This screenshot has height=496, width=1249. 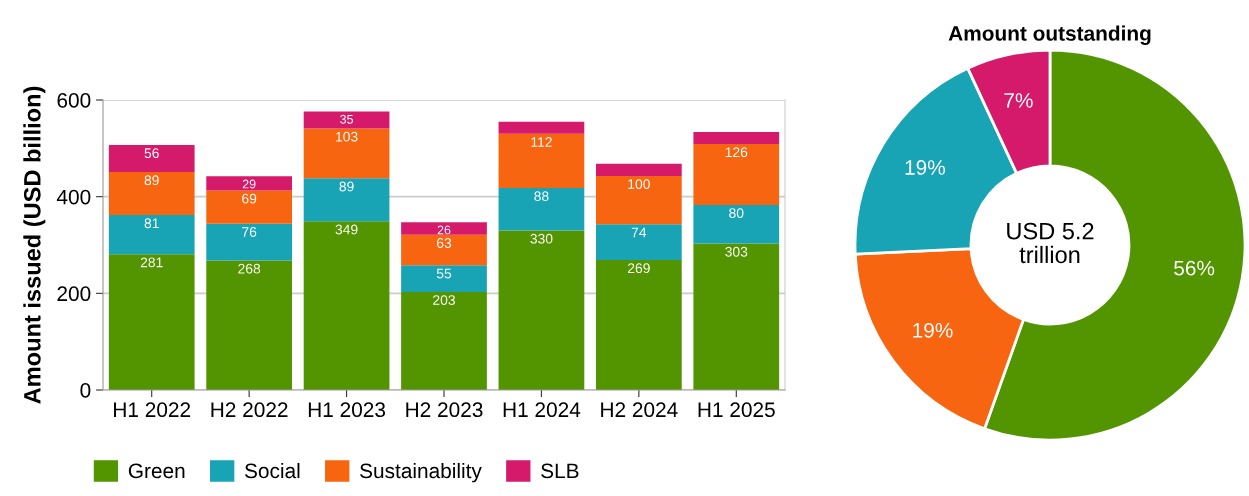 I want to click on text: USD 5.2 trillion, so click(x=1050, y=243).